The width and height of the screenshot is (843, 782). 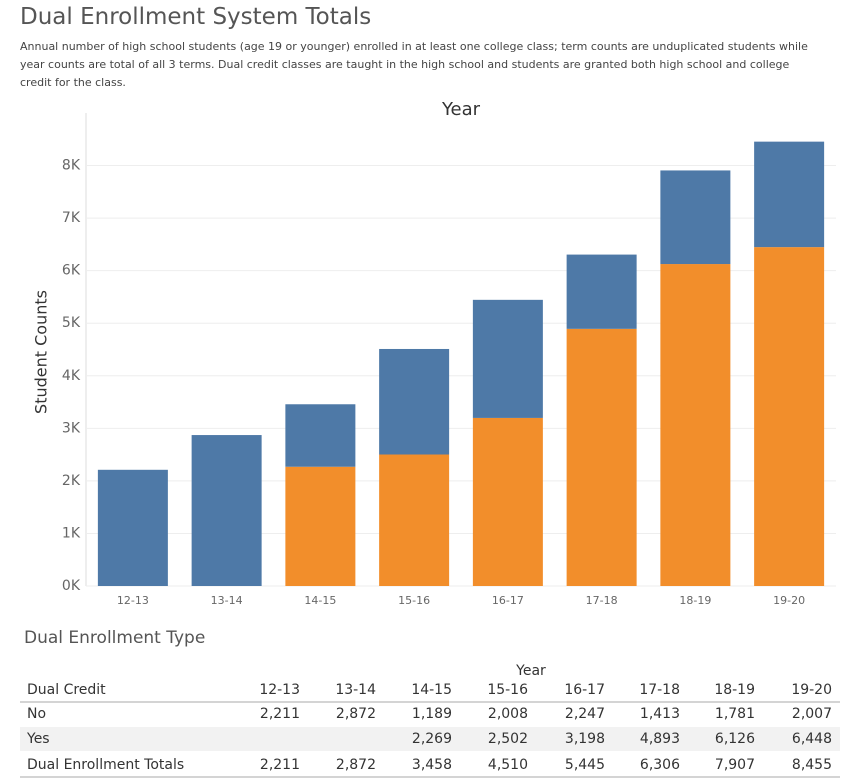 What do you see at coordinates (812, 765) in the screenshot?
I see `table-cell: 8,455` at bounding box center [812, 765].